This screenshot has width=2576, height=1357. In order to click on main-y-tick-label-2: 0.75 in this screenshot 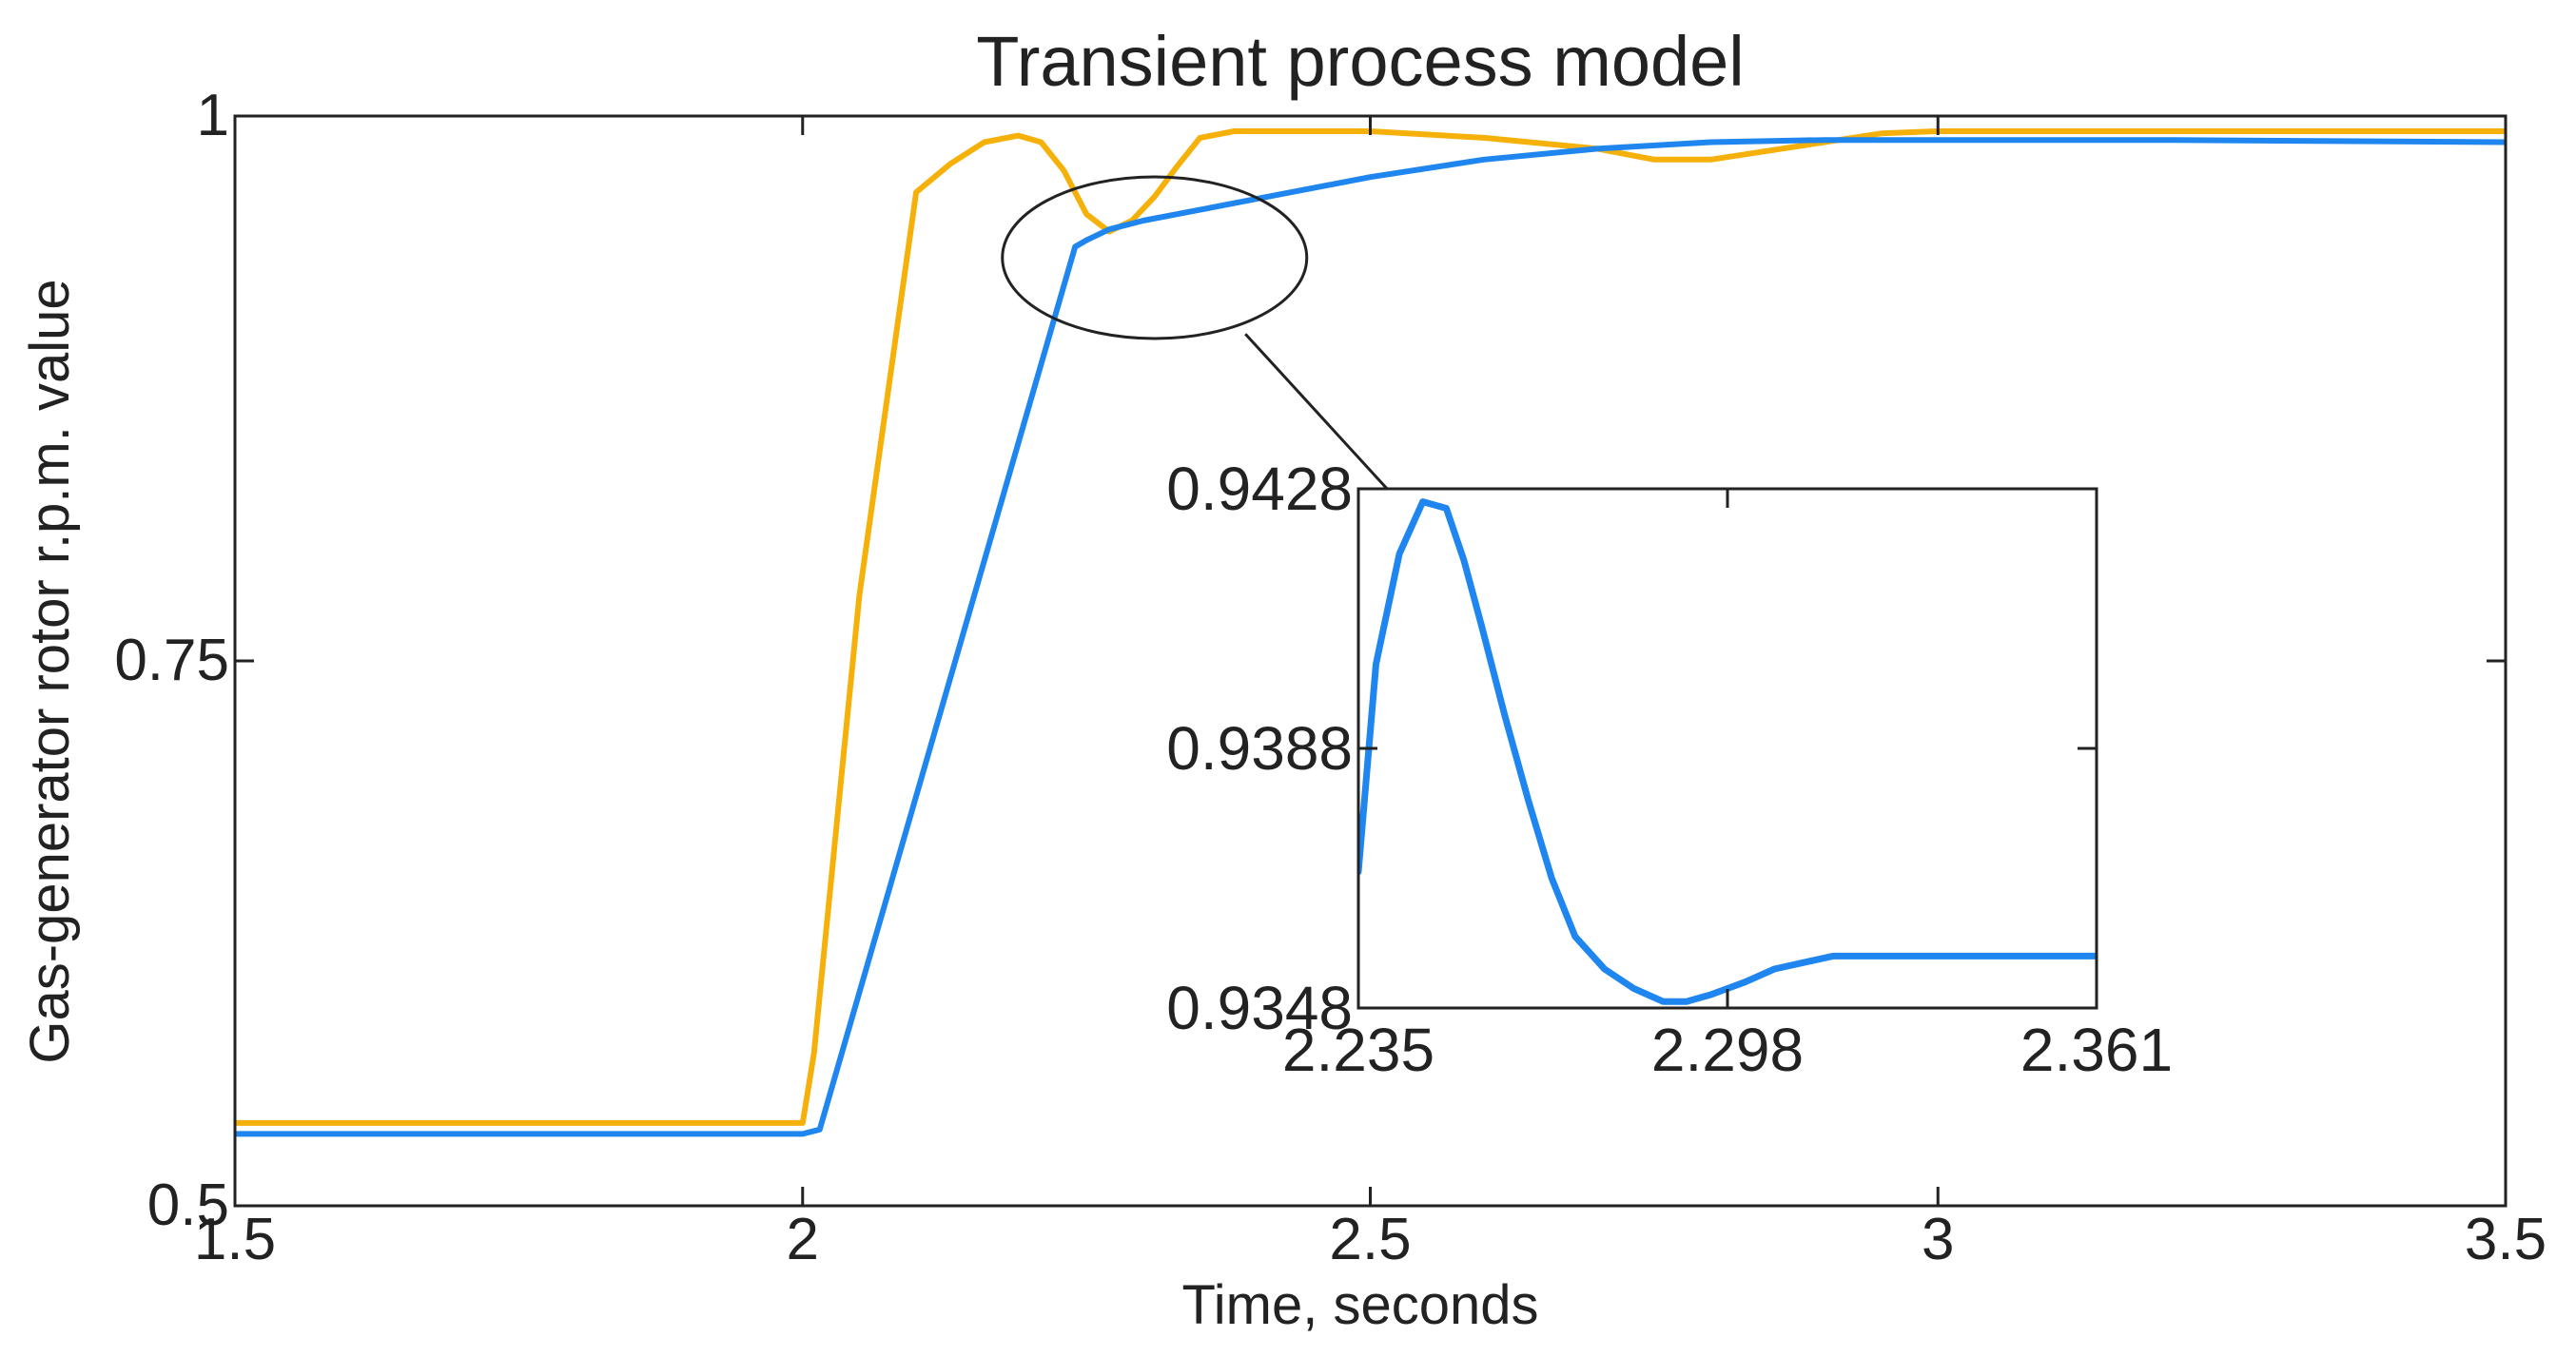, I will do `click(171, 660)`.